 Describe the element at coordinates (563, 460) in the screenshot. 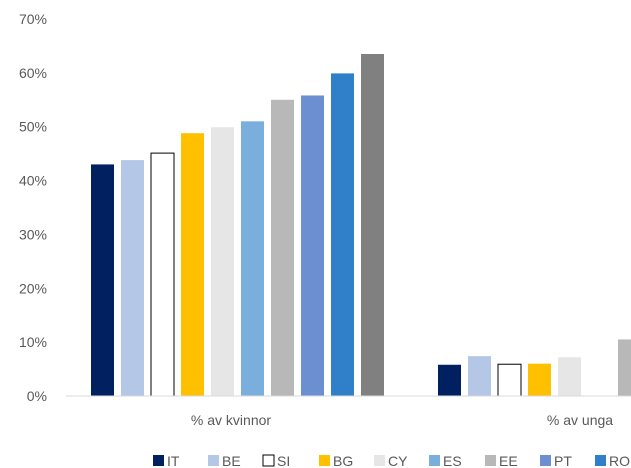

I see `legend-label-pt: PT` at that location.